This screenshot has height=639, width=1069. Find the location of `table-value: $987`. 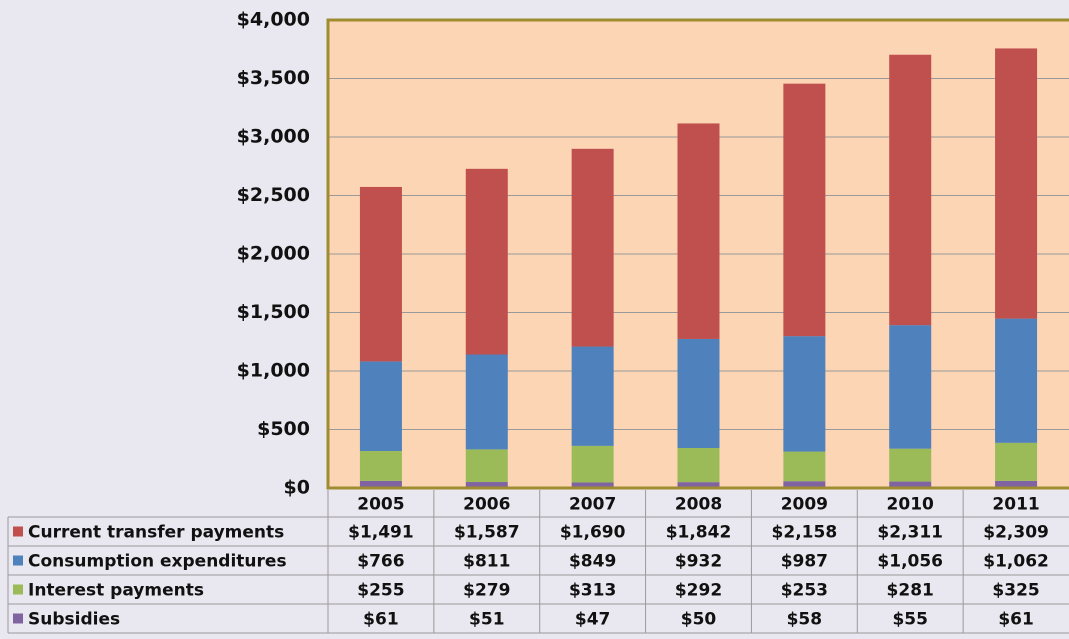

table-value: $987 is located at coordinates (804, 562).